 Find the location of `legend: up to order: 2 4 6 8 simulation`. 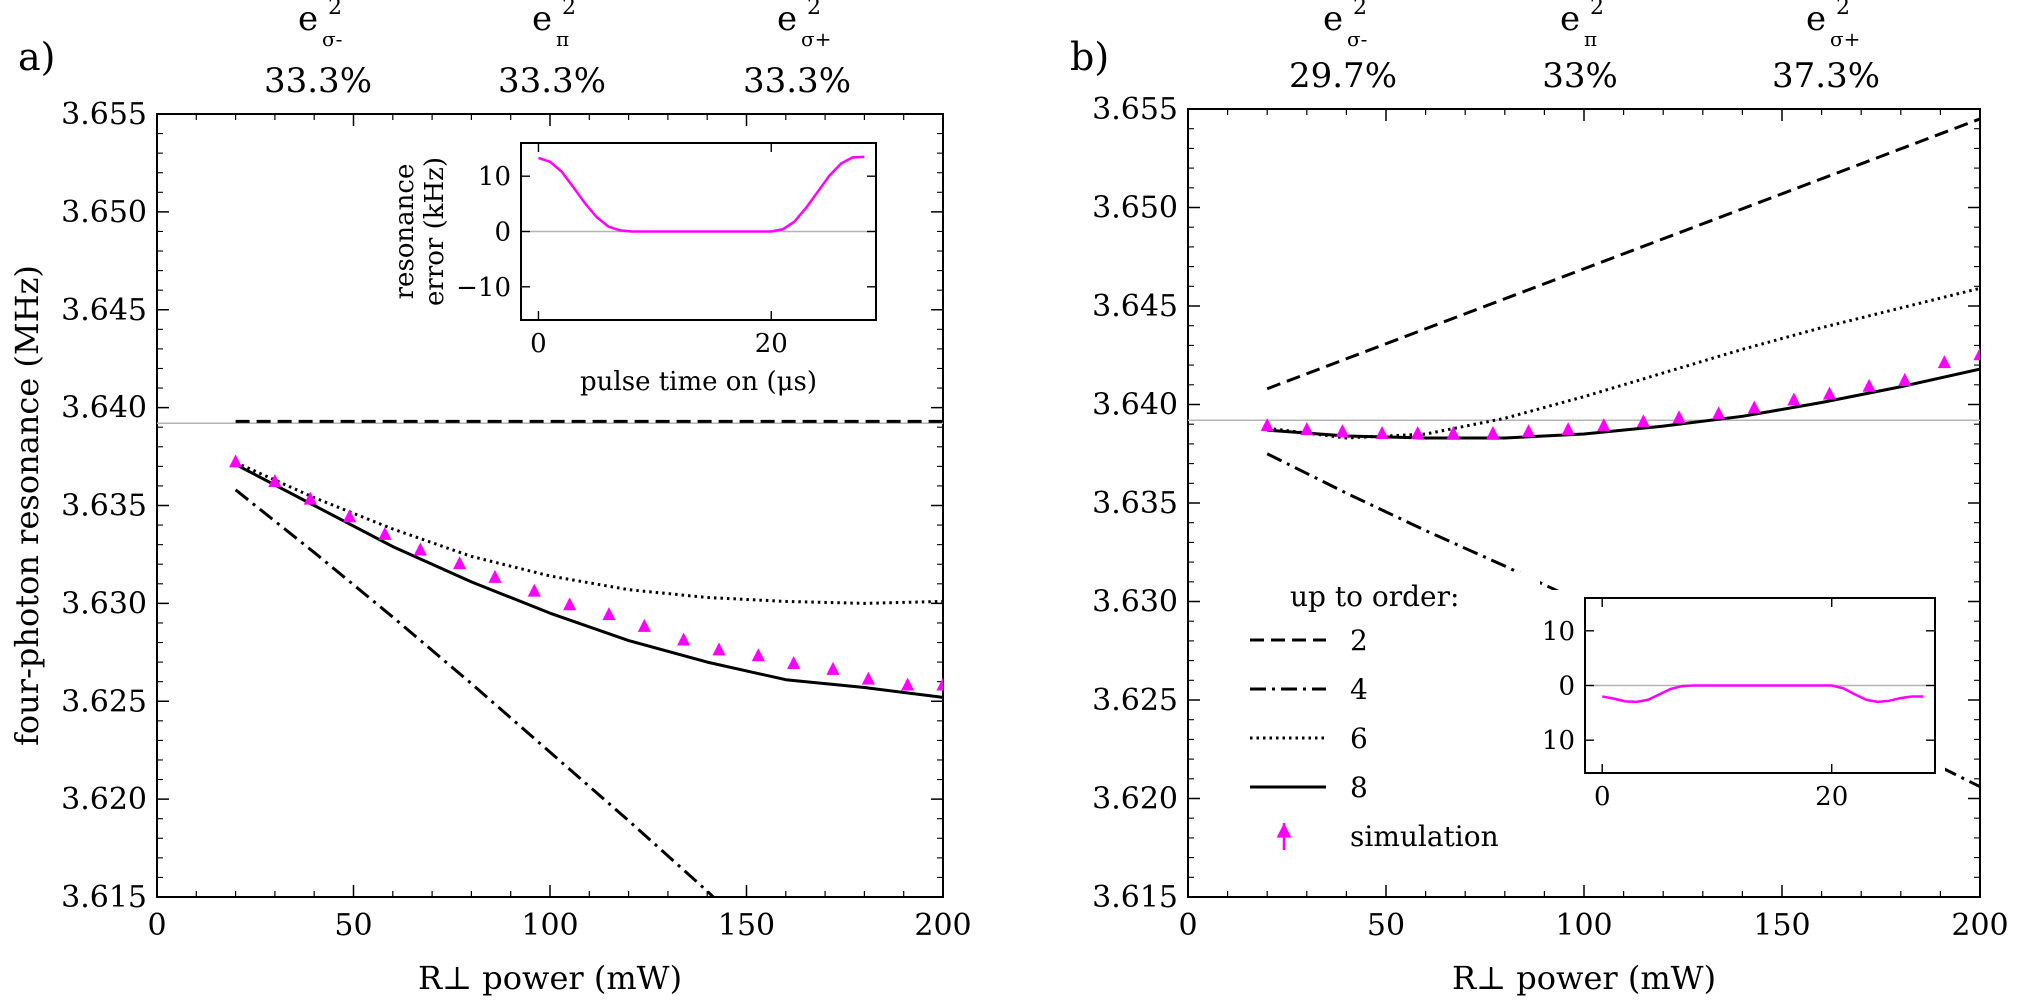

legend: up to order: 2 4 6 8 simulation is located at coordinates (1390, 722).